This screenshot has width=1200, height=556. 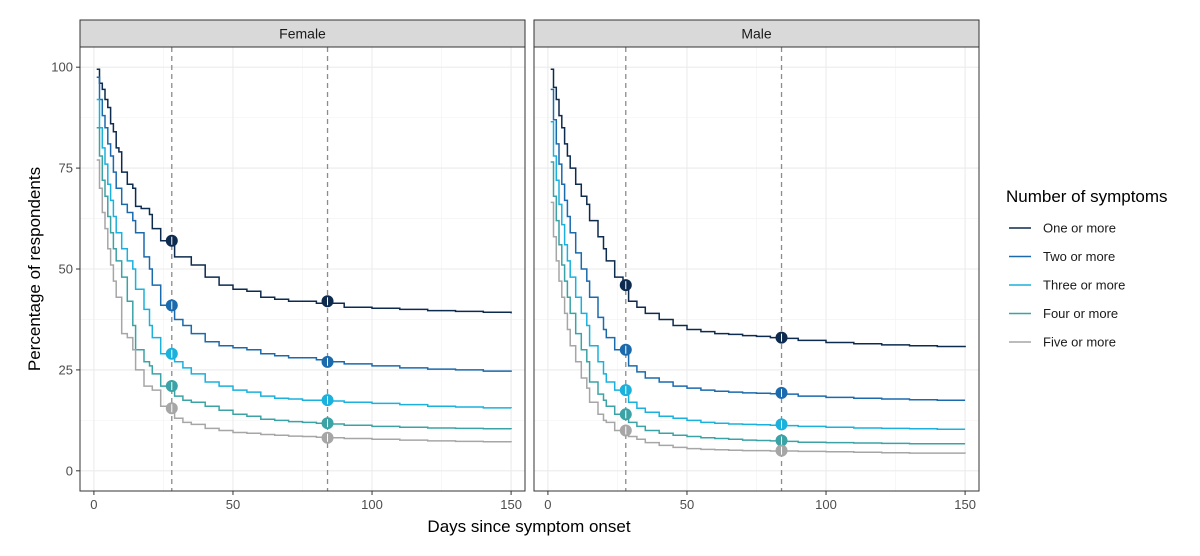 I want to click on male-x-axis: 0 50 100 150, so click(x=760, y=501).